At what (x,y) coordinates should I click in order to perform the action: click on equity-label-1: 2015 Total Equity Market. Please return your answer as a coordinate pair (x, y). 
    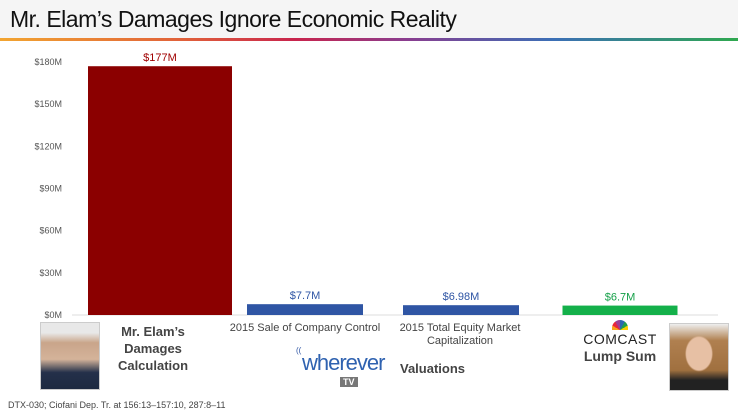
    Looking at the image, I should click on (460, 328).